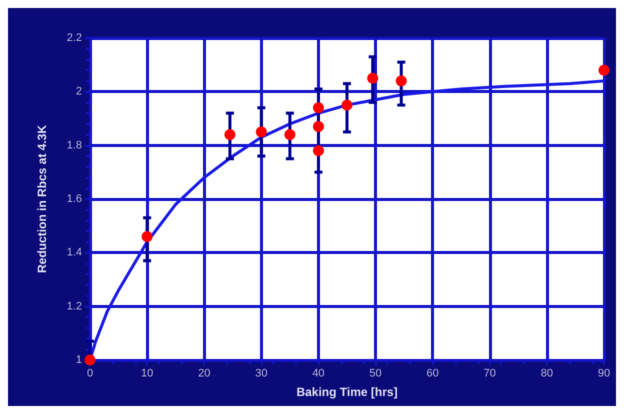 This screenshot has height=414, width=624. I want to click on y-tick-label: 1.8, so click(74, 145).